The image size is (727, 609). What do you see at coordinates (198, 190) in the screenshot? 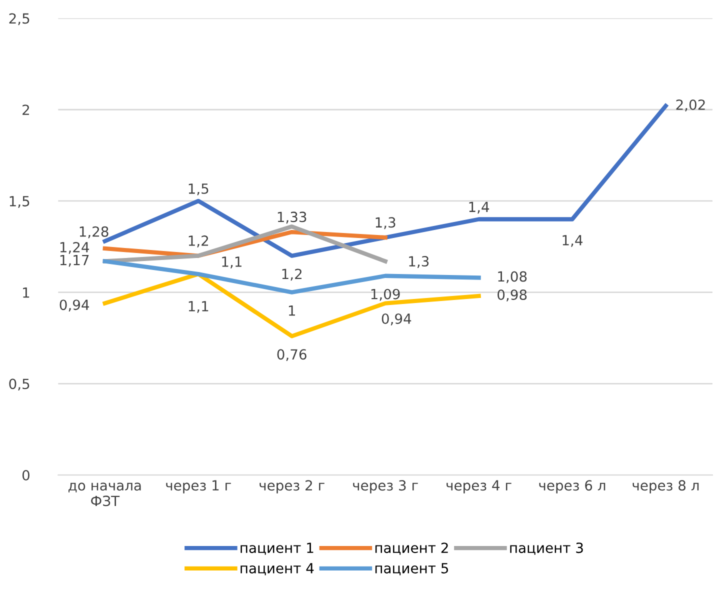
I see `data-label: 1,5` at bounding box center [198, 190].